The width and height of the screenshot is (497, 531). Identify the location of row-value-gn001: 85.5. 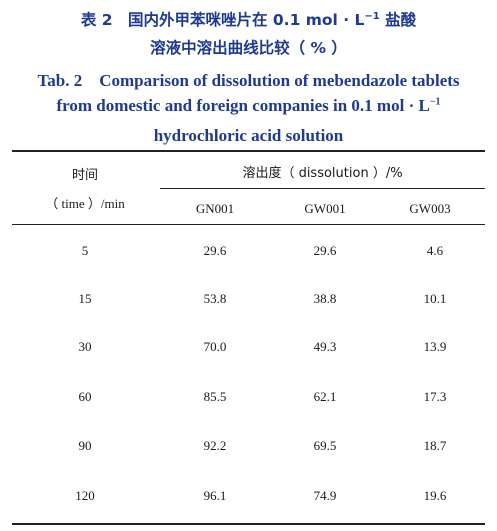
(215, 396).